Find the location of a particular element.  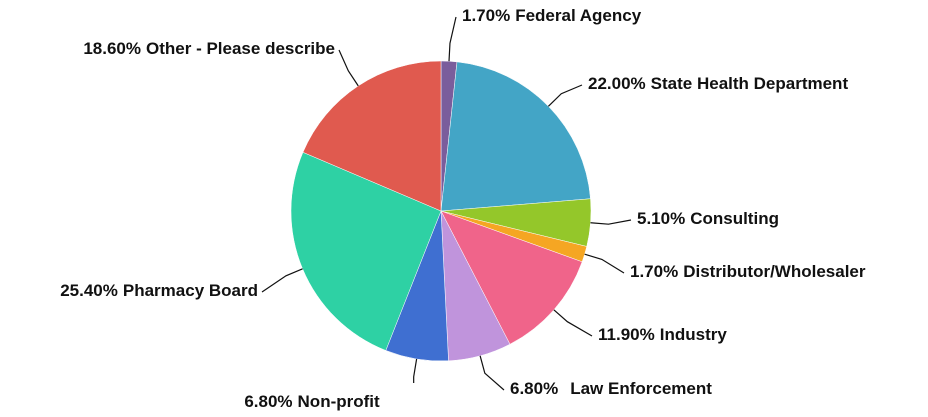

value-label: 18.60% is located at coordinates (112, 48).